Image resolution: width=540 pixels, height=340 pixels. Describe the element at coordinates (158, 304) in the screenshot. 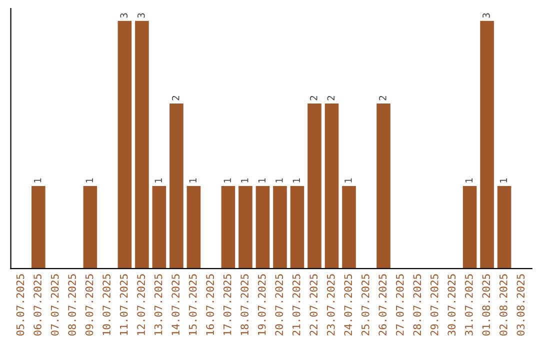

I see `x-tick-label: 13.07.2025` at that location.